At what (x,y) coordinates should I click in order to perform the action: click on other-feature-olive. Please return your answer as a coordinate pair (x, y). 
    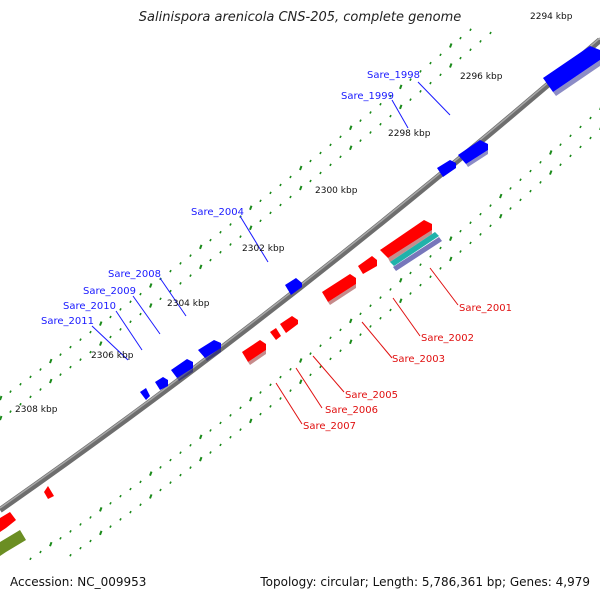
    Looking at the image, I should click on (13, 543).